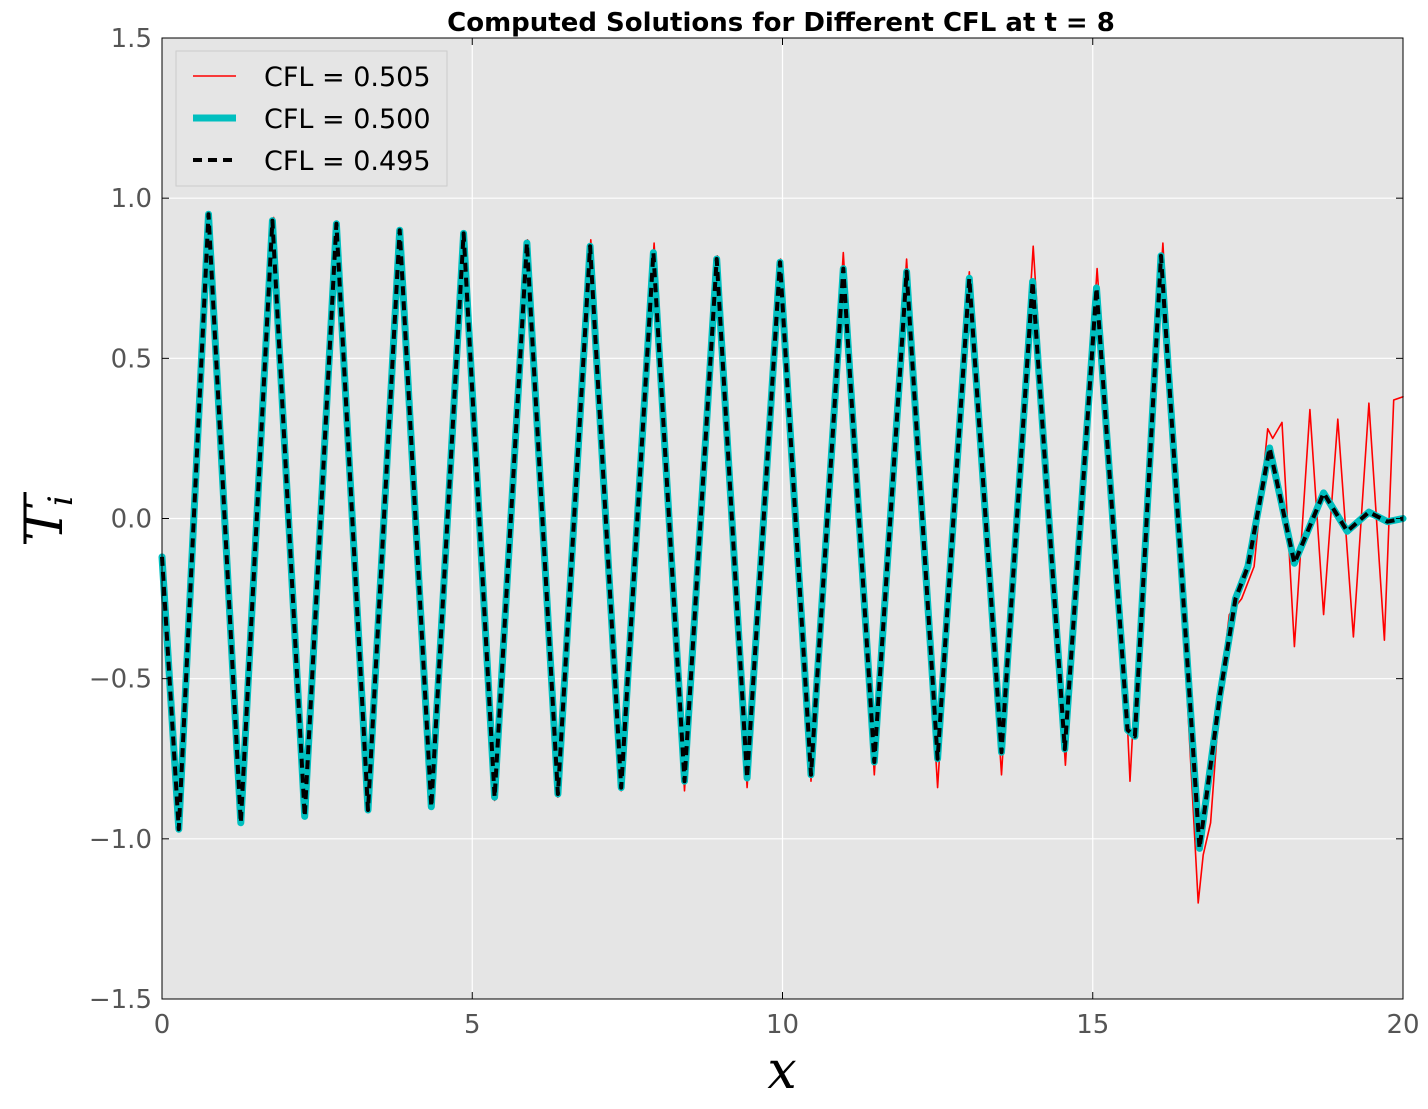 The image size is (1428, 1109). What do you see at coordinates (1402, 1025) in the screenshot?
I see `x-tick-label-4: 20` at bounding box center [1402, 1025].